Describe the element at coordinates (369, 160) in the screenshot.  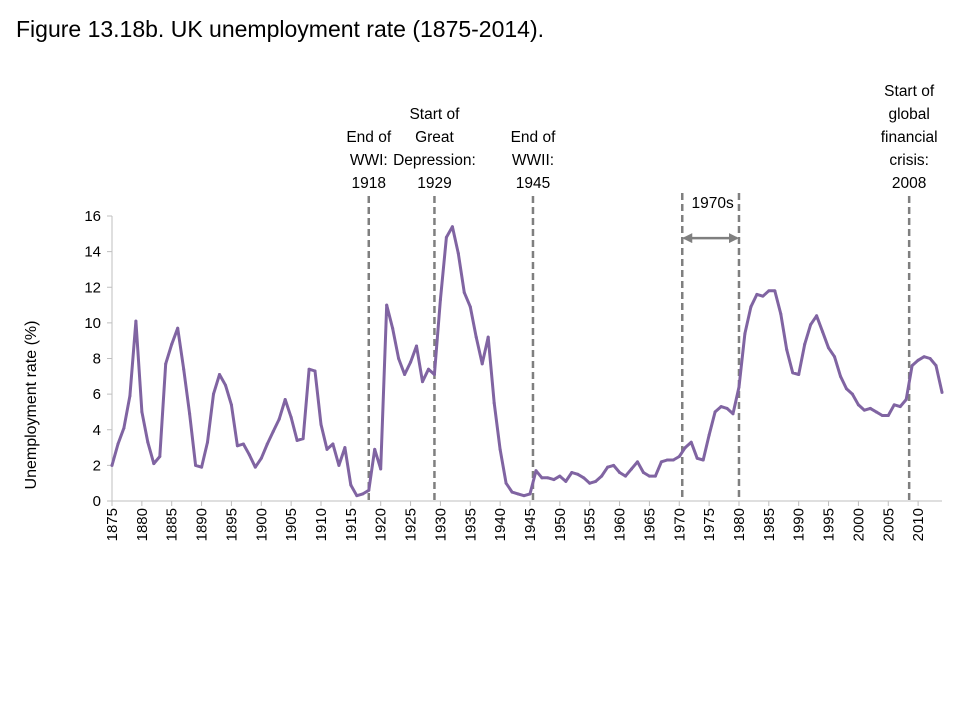
I see `event-marker-label: WWI:` at that location.